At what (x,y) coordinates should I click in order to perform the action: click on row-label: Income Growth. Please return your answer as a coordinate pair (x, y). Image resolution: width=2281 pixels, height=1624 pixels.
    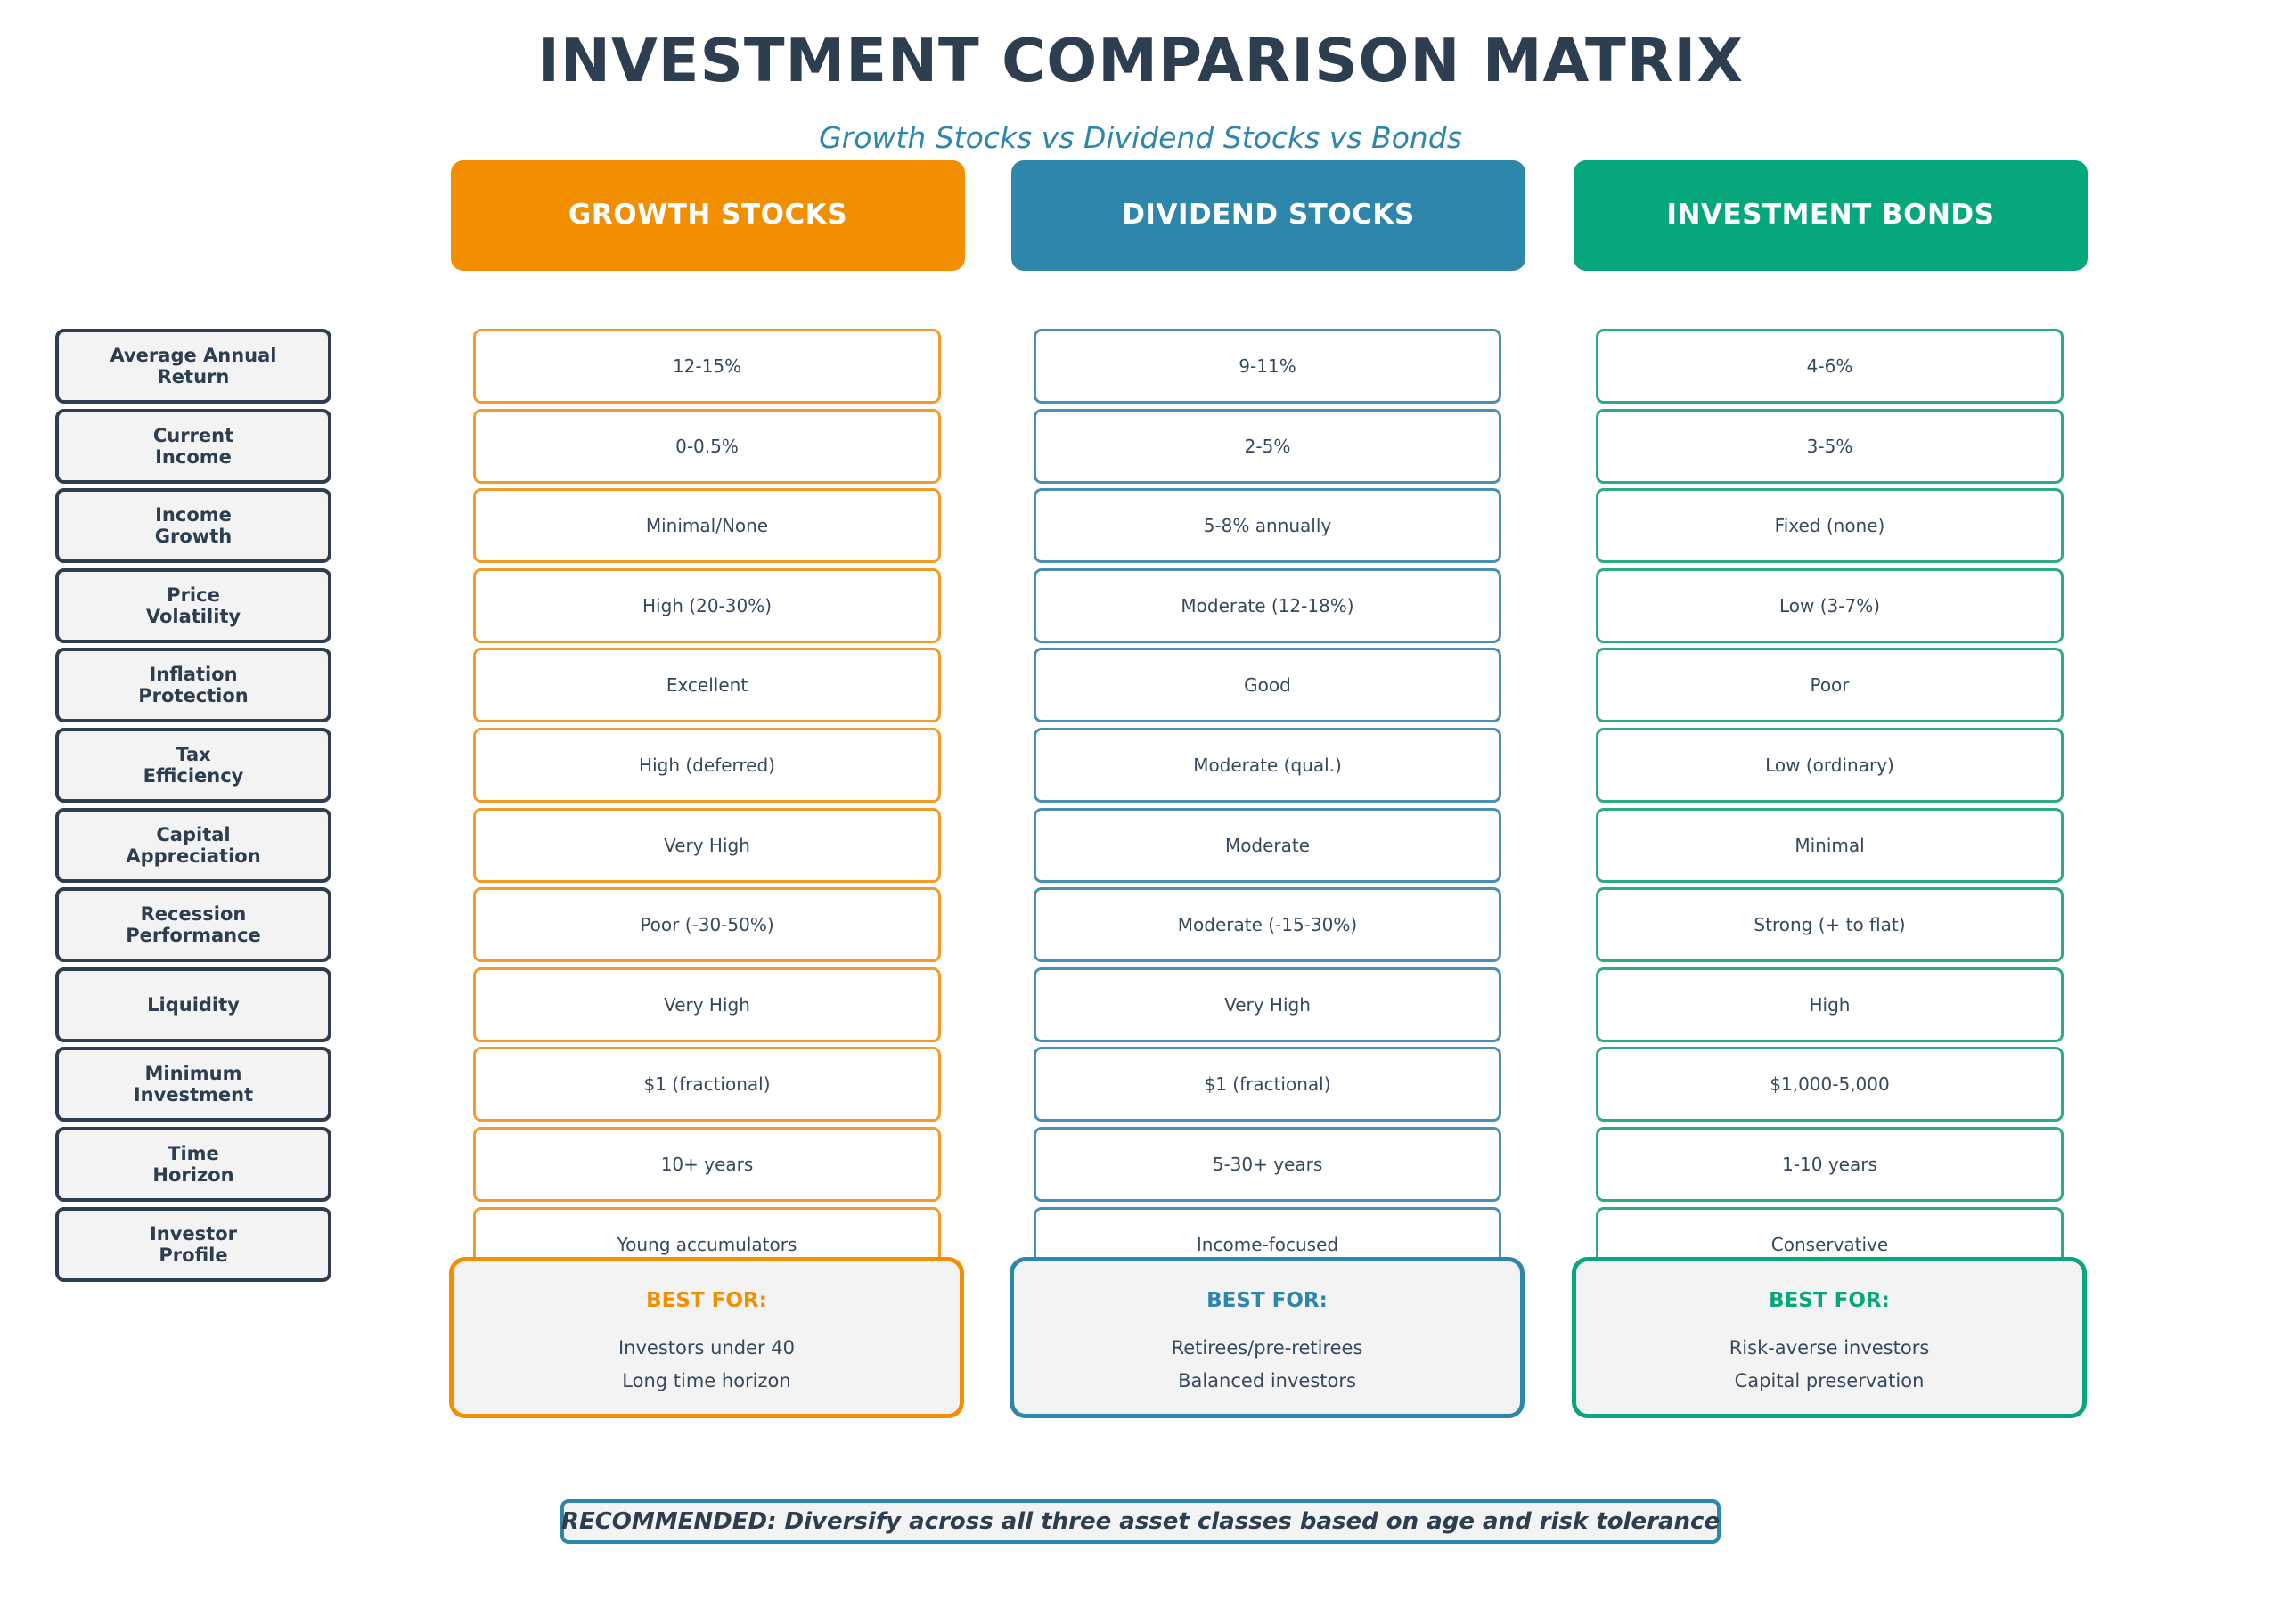
    Looking at the image, I should click on (193, 525).